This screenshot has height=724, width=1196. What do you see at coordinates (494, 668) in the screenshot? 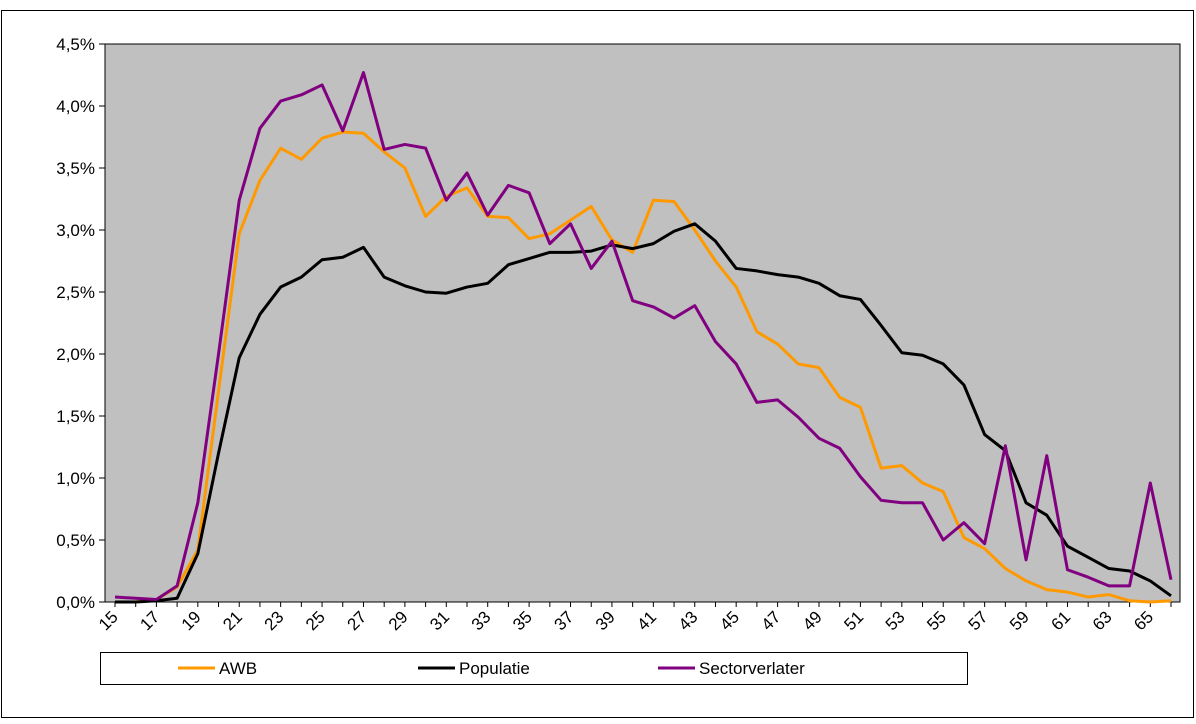
I see `legend-label: Populatie` at bounding box center [494, 668].